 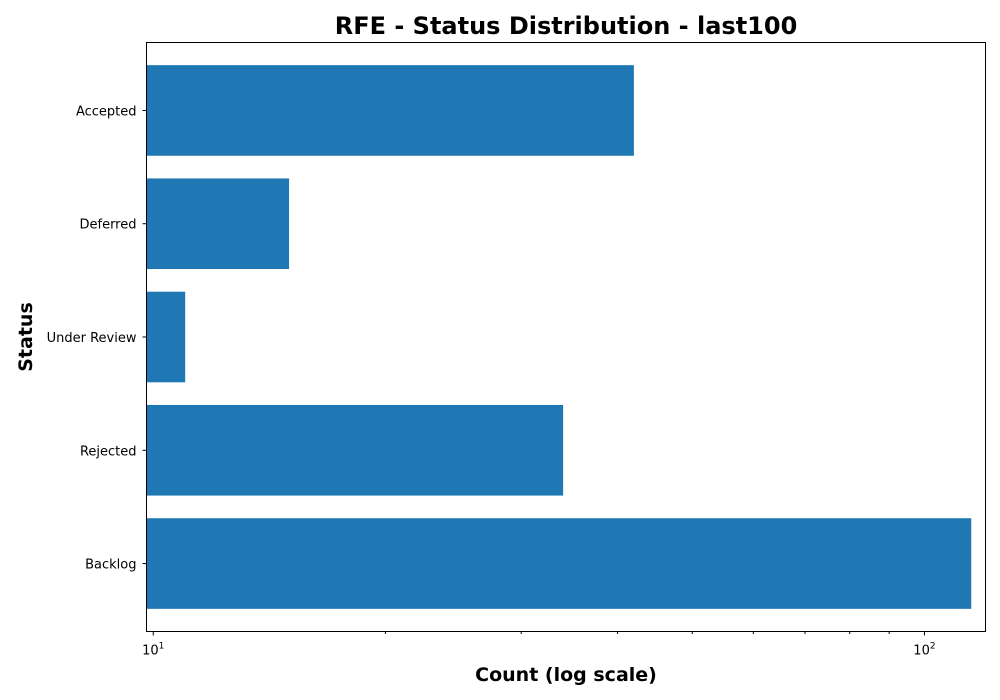 What do you see at coordinates (390, 110) in the screenshot?
I see `bar-accepted` at bounding box center [390, 110].